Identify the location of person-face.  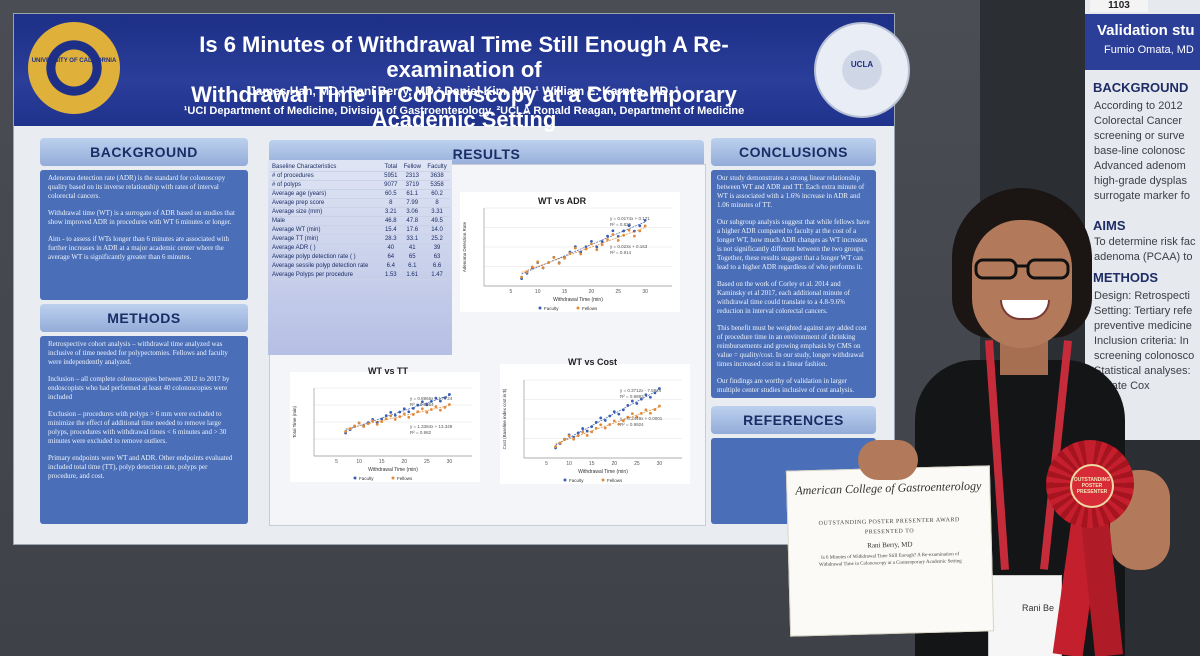
(1022, 284).